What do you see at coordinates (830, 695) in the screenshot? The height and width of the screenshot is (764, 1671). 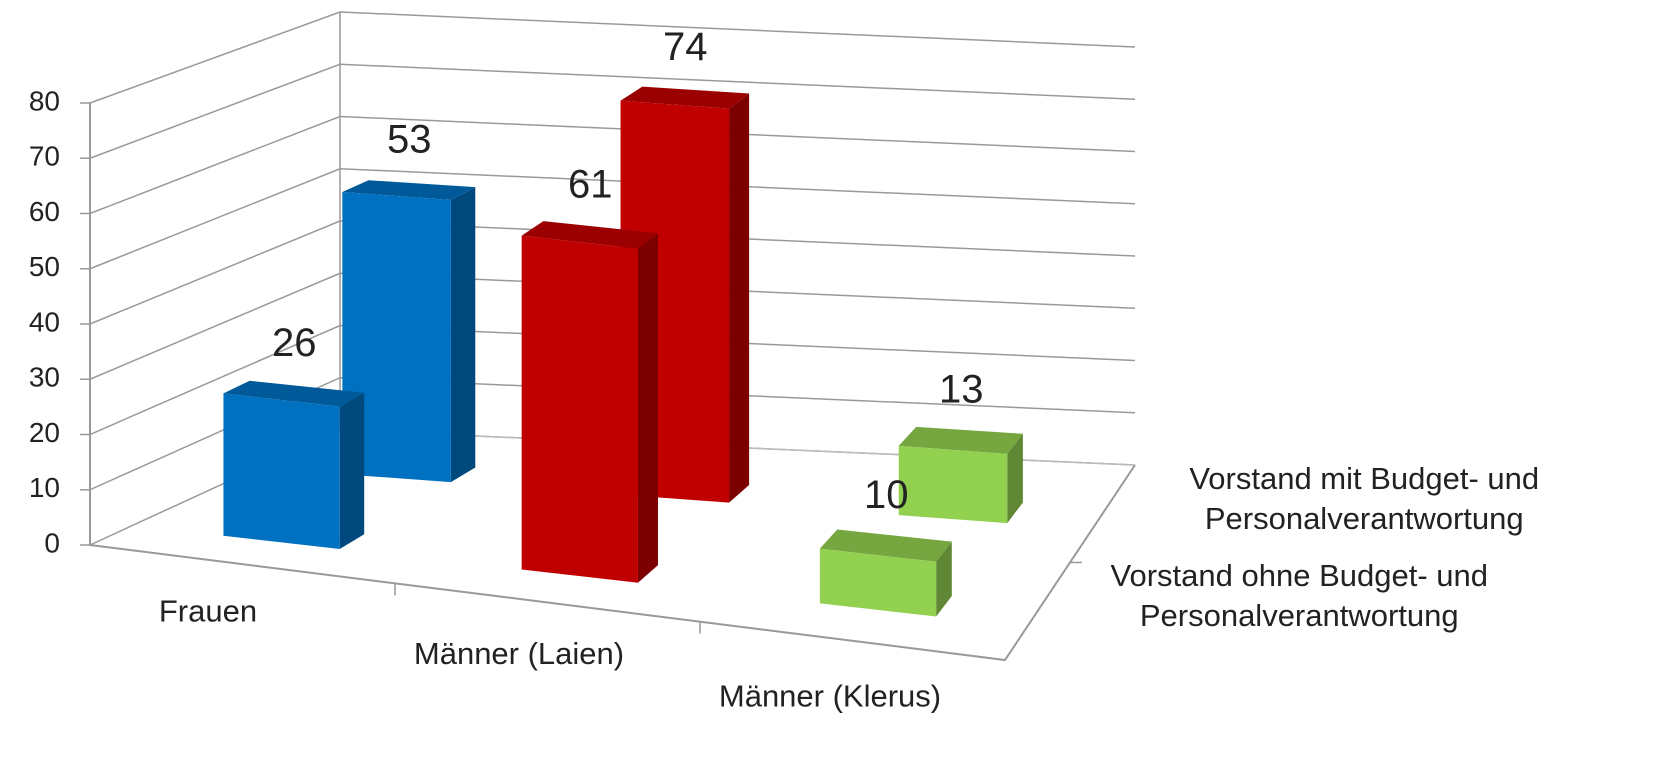 I see `x-tick-label: Männer (Klerus)` at bounding box center [830, 695].